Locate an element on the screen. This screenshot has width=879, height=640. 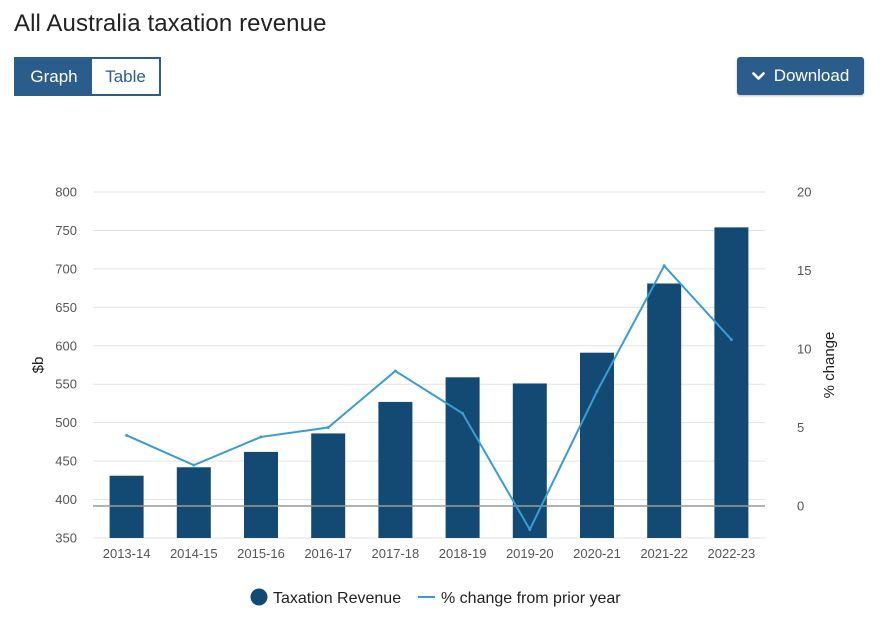
legend-bar-marker is located at coordinates (259, 597).